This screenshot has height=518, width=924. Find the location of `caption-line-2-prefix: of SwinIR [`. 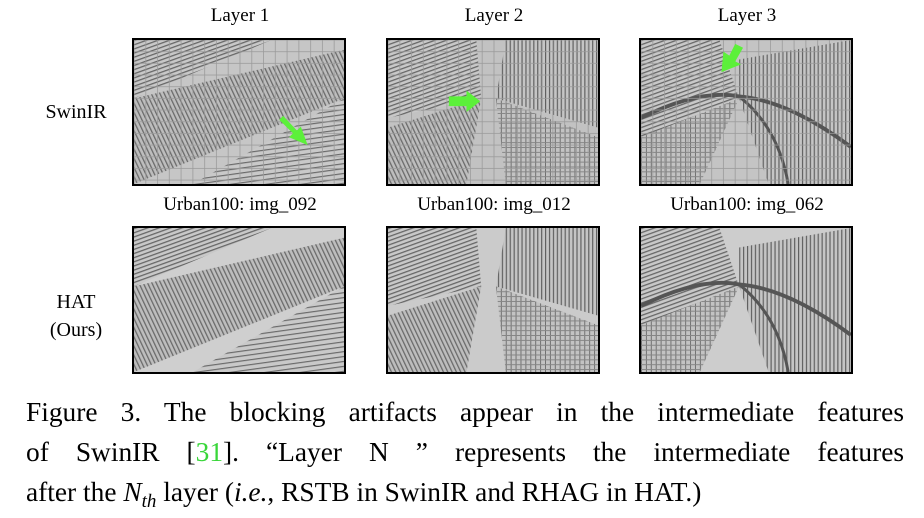

caption-line-2-prefix: of SwinIR [ is located at coordinates (111, 452).